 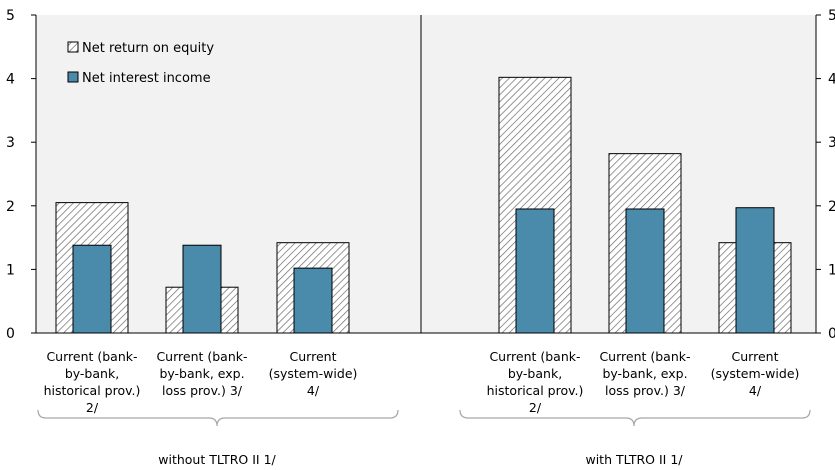 What do you see at coordinates (831, 207) in the screenshot?
I see `y-tick-label-right: 2` at bounding box center [831, 207].